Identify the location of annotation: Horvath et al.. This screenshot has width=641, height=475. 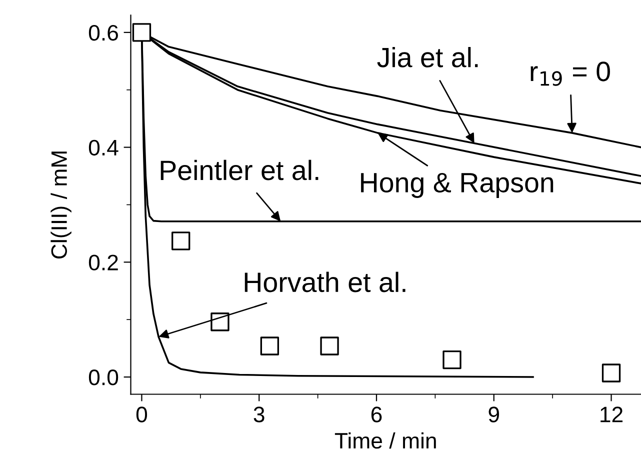
(325, 282).